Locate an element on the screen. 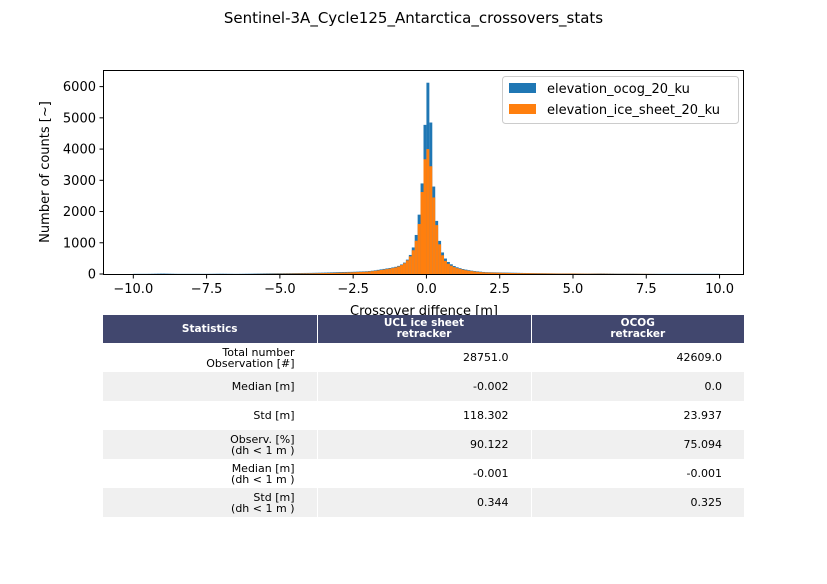 The height and width of the screenshot is (584, 827). x-tick-label: 2.5 is located at coordinates (499, 289).